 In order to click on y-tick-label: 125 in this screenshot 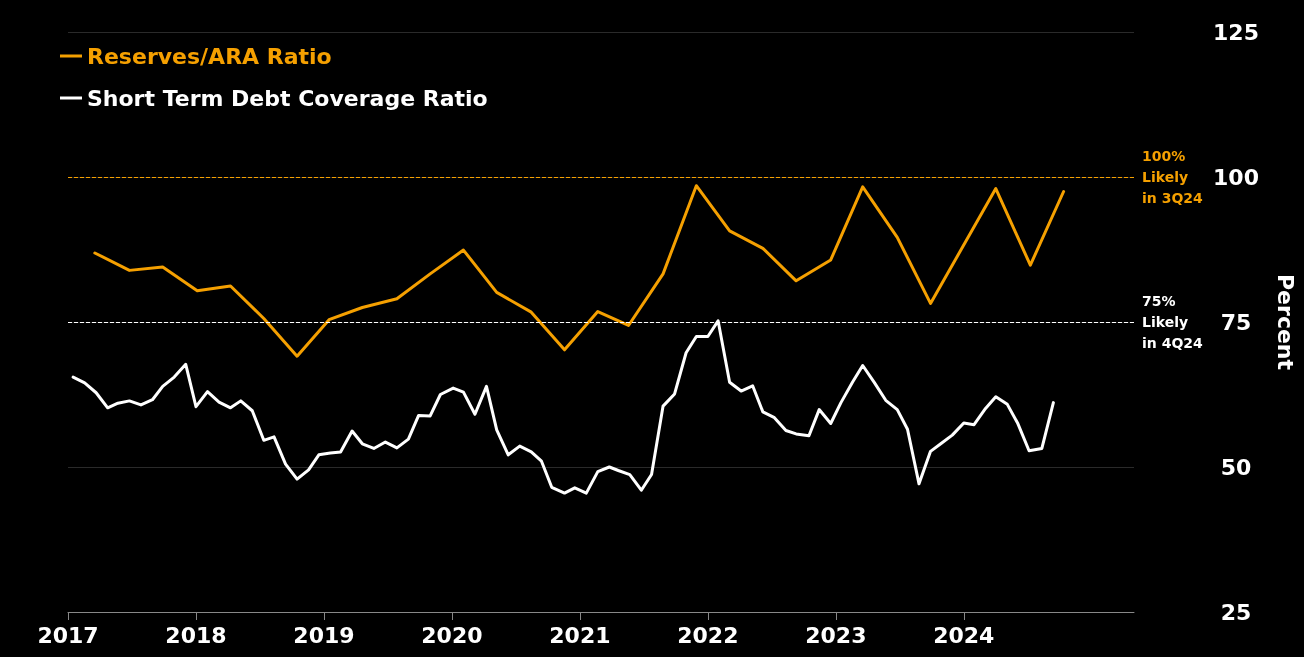, I will do `click(1236, 32)`.